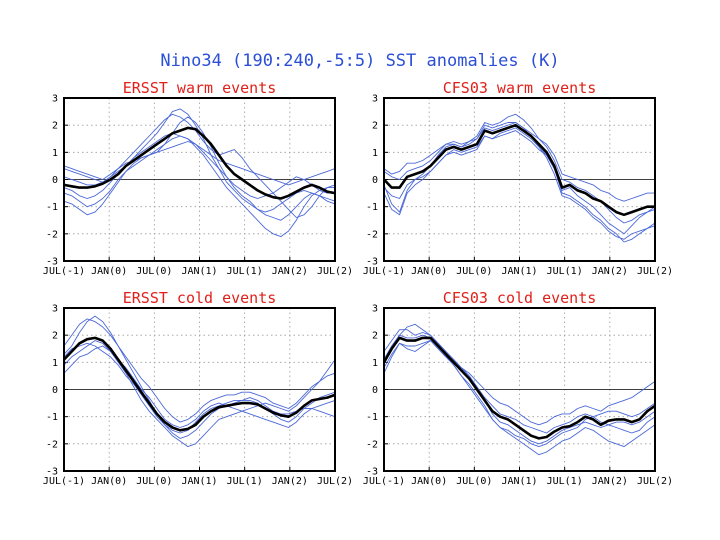 This screenshot has width=720, height=540. What do you see at coordinates (200, 298) in the screenshot?
I see `panel-title: ERSST cold events` at bounding box center [200, 298].